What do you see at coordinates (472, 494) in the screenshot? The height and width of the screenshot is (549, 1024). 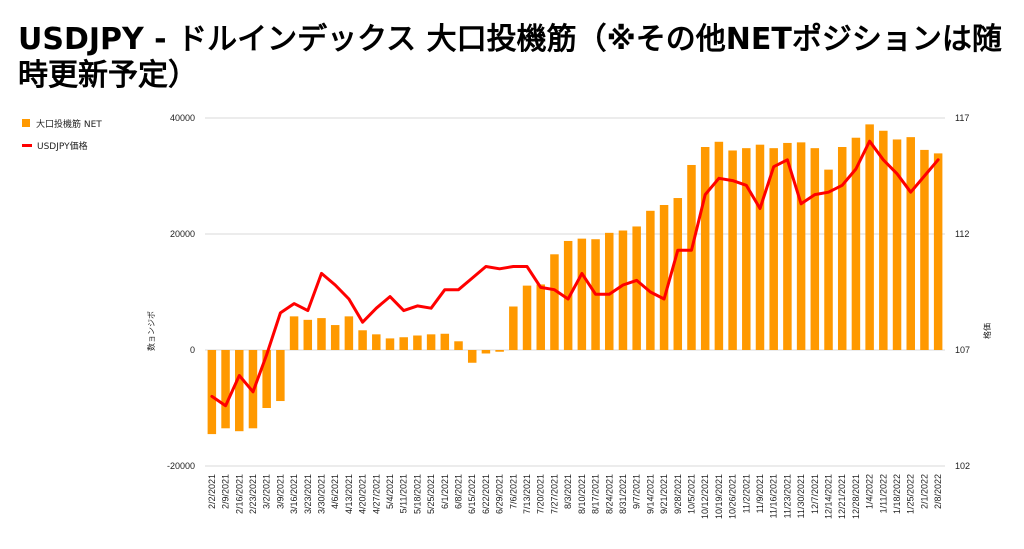 I see `x-tick-label: 6/15/2021` at bounding box center [472, 494].